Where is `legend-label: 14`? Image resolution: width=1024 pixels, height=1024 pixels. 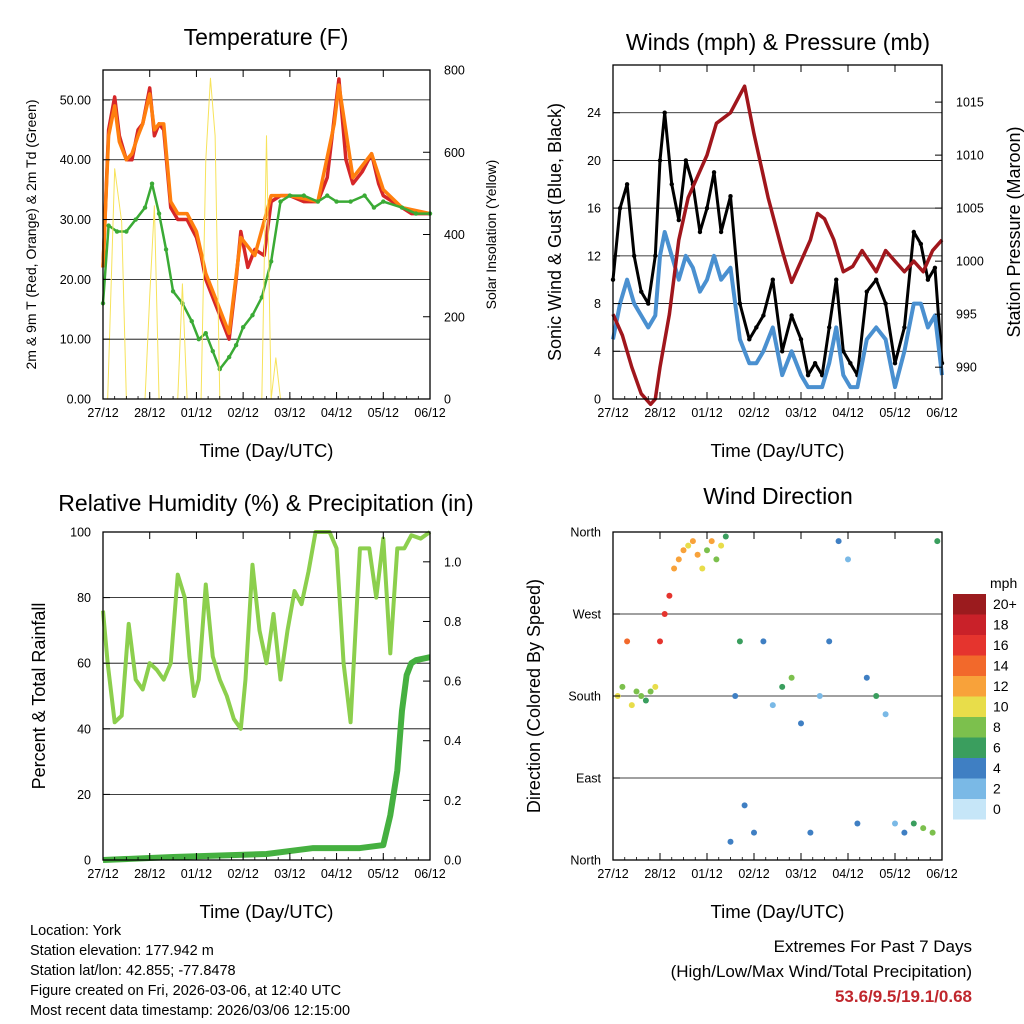 legend-label: 14 is located at coordinates (1001, 666).